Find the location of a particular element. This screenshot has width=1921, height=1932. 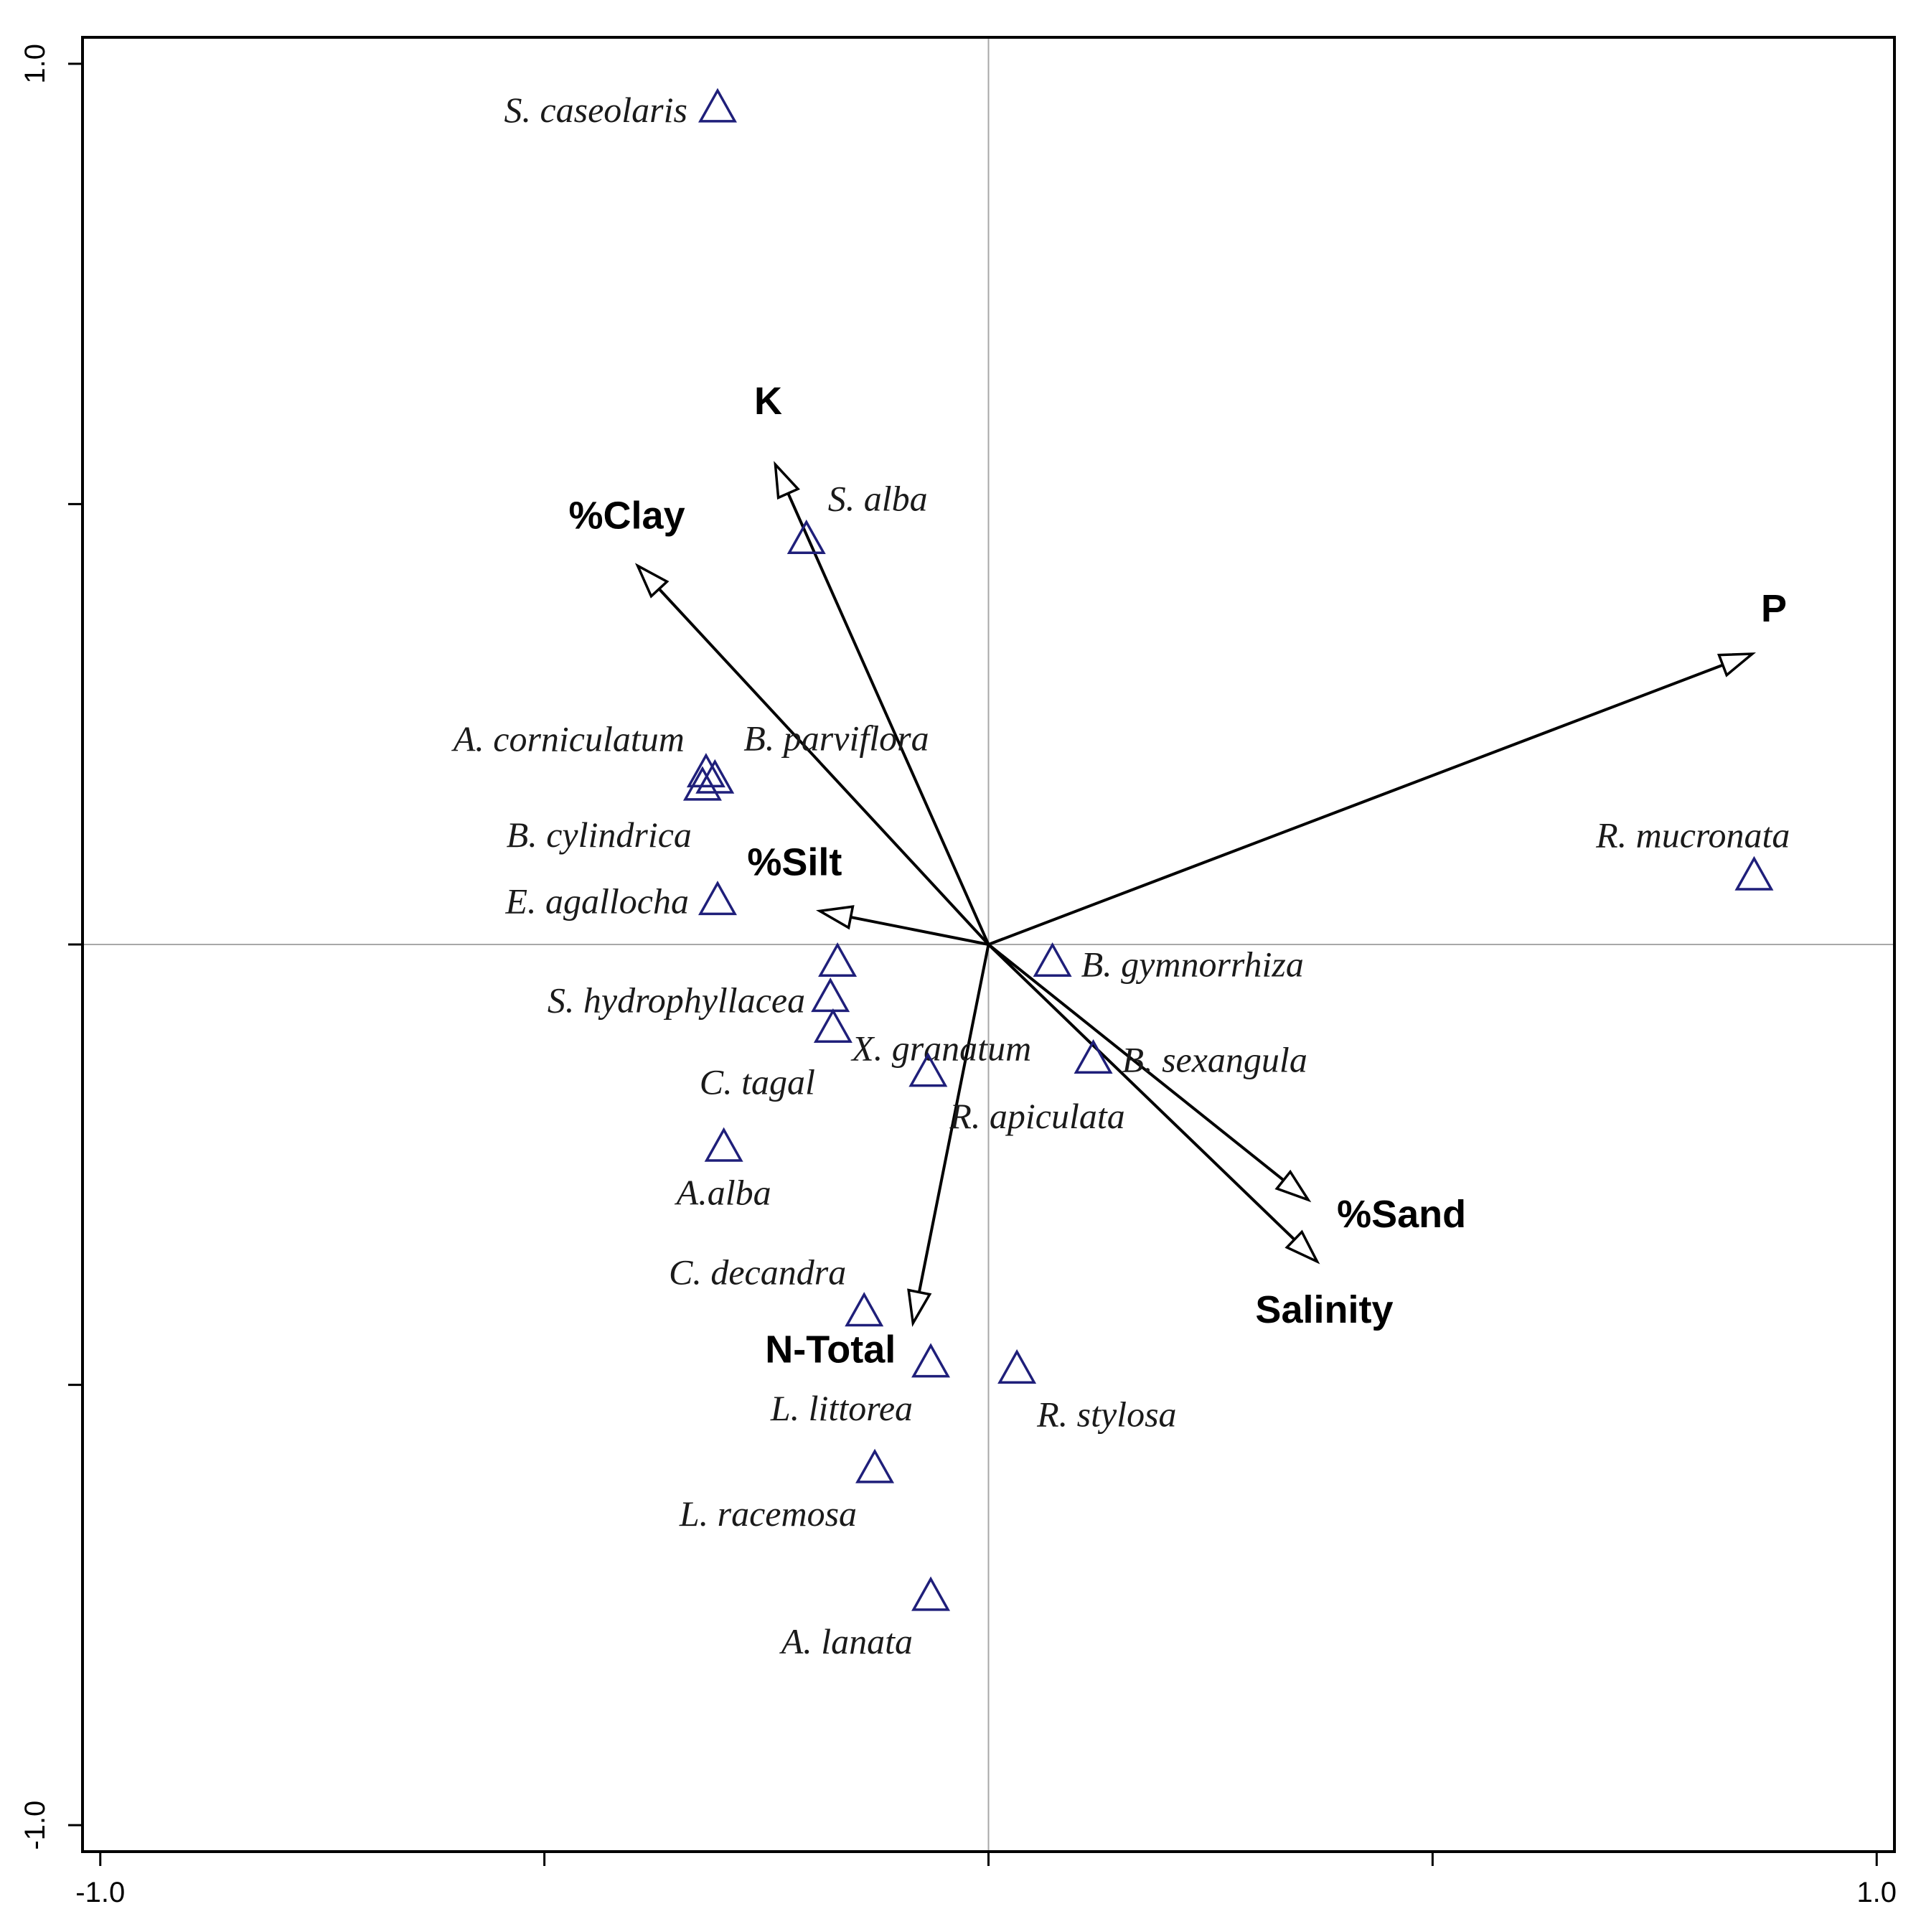

species-point: B. parviflora is located at coordinates (812, 756).